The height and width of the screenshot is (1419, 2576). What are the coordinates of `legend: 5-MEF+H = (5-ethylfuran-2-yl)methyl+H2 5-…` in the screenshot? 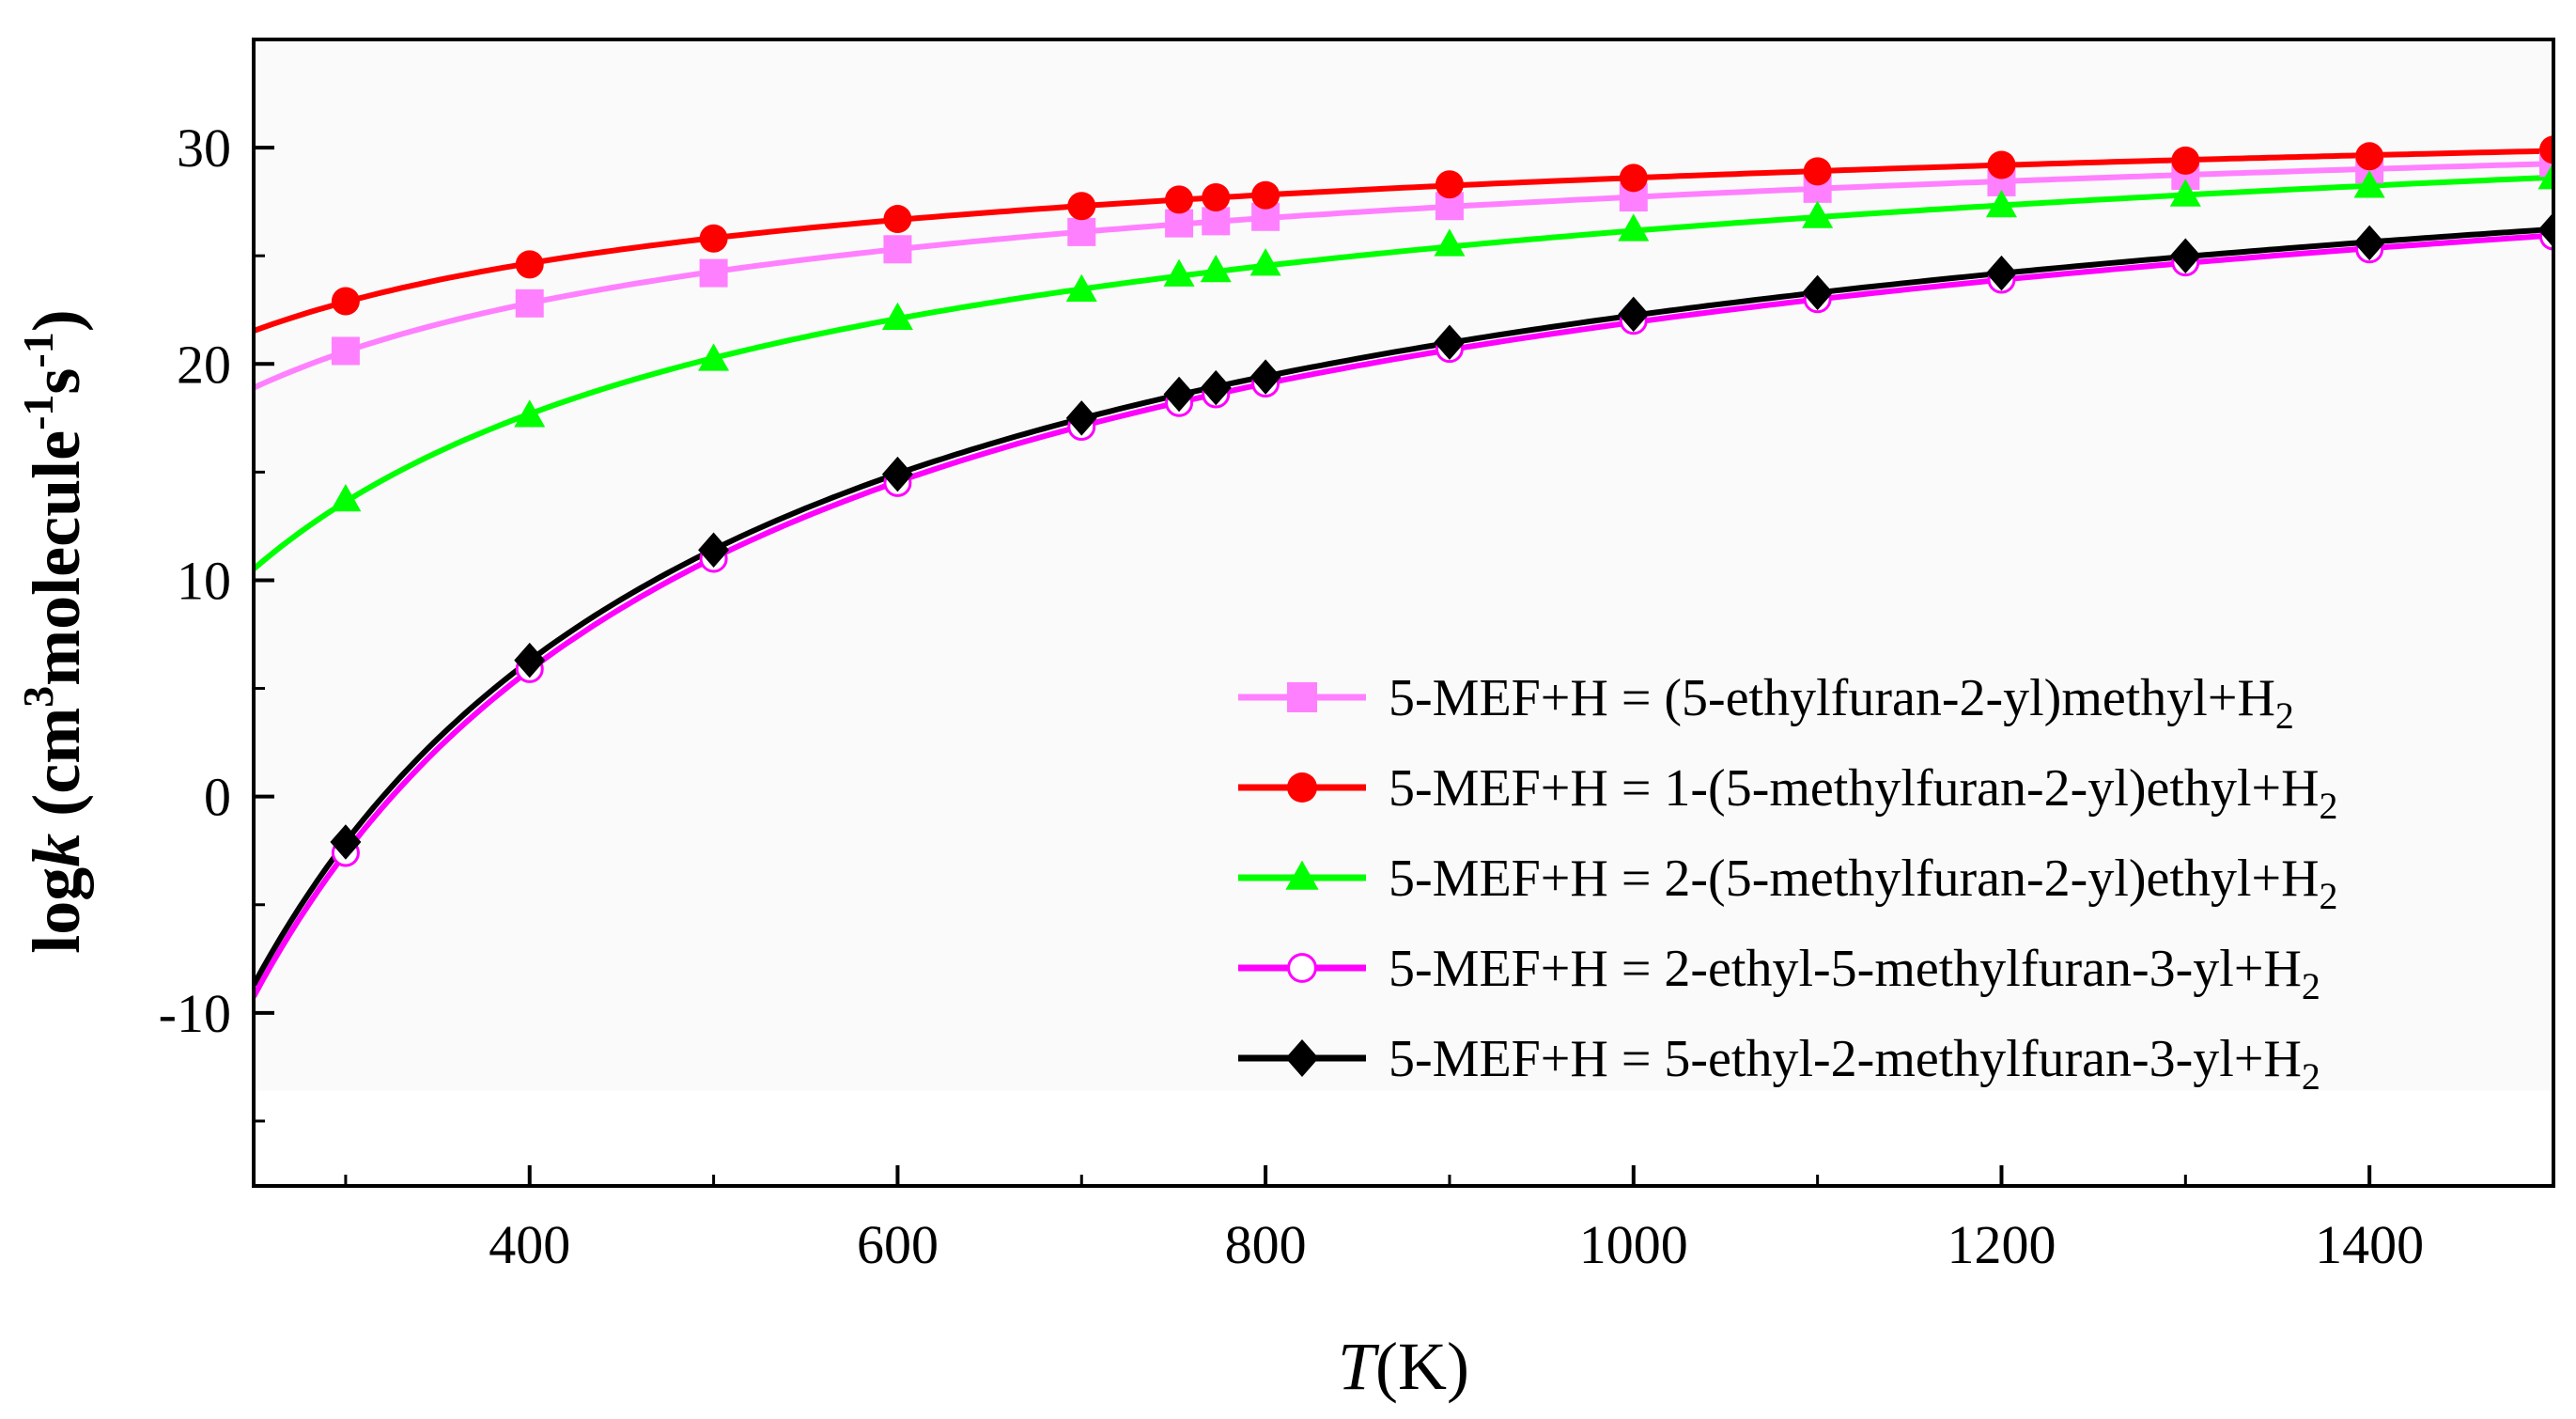 It's located at (1788, 883).